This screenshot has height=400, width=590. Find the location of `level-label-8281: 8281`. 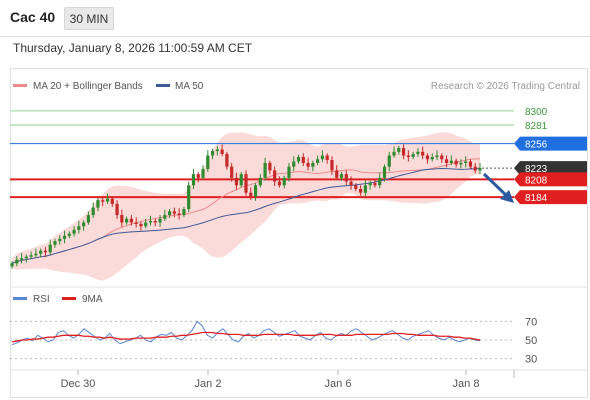

level-label-8281: 8281 is located at coordinates (536, 126).